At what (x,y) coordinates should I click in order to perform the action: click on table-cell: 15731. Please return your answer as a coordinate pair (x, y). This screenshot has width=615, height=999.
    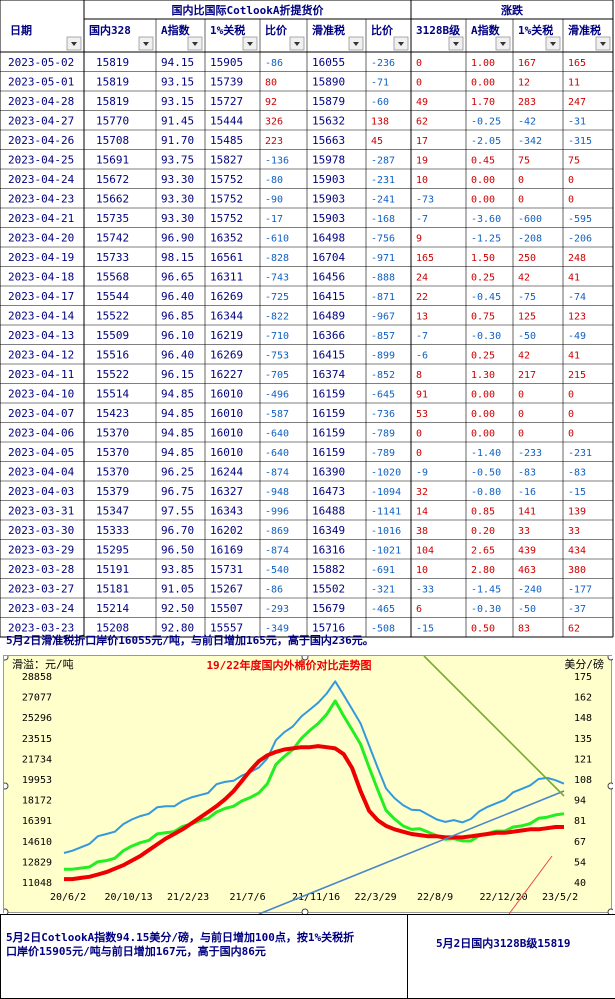
    Looking at the image, I should click on (226, 569).